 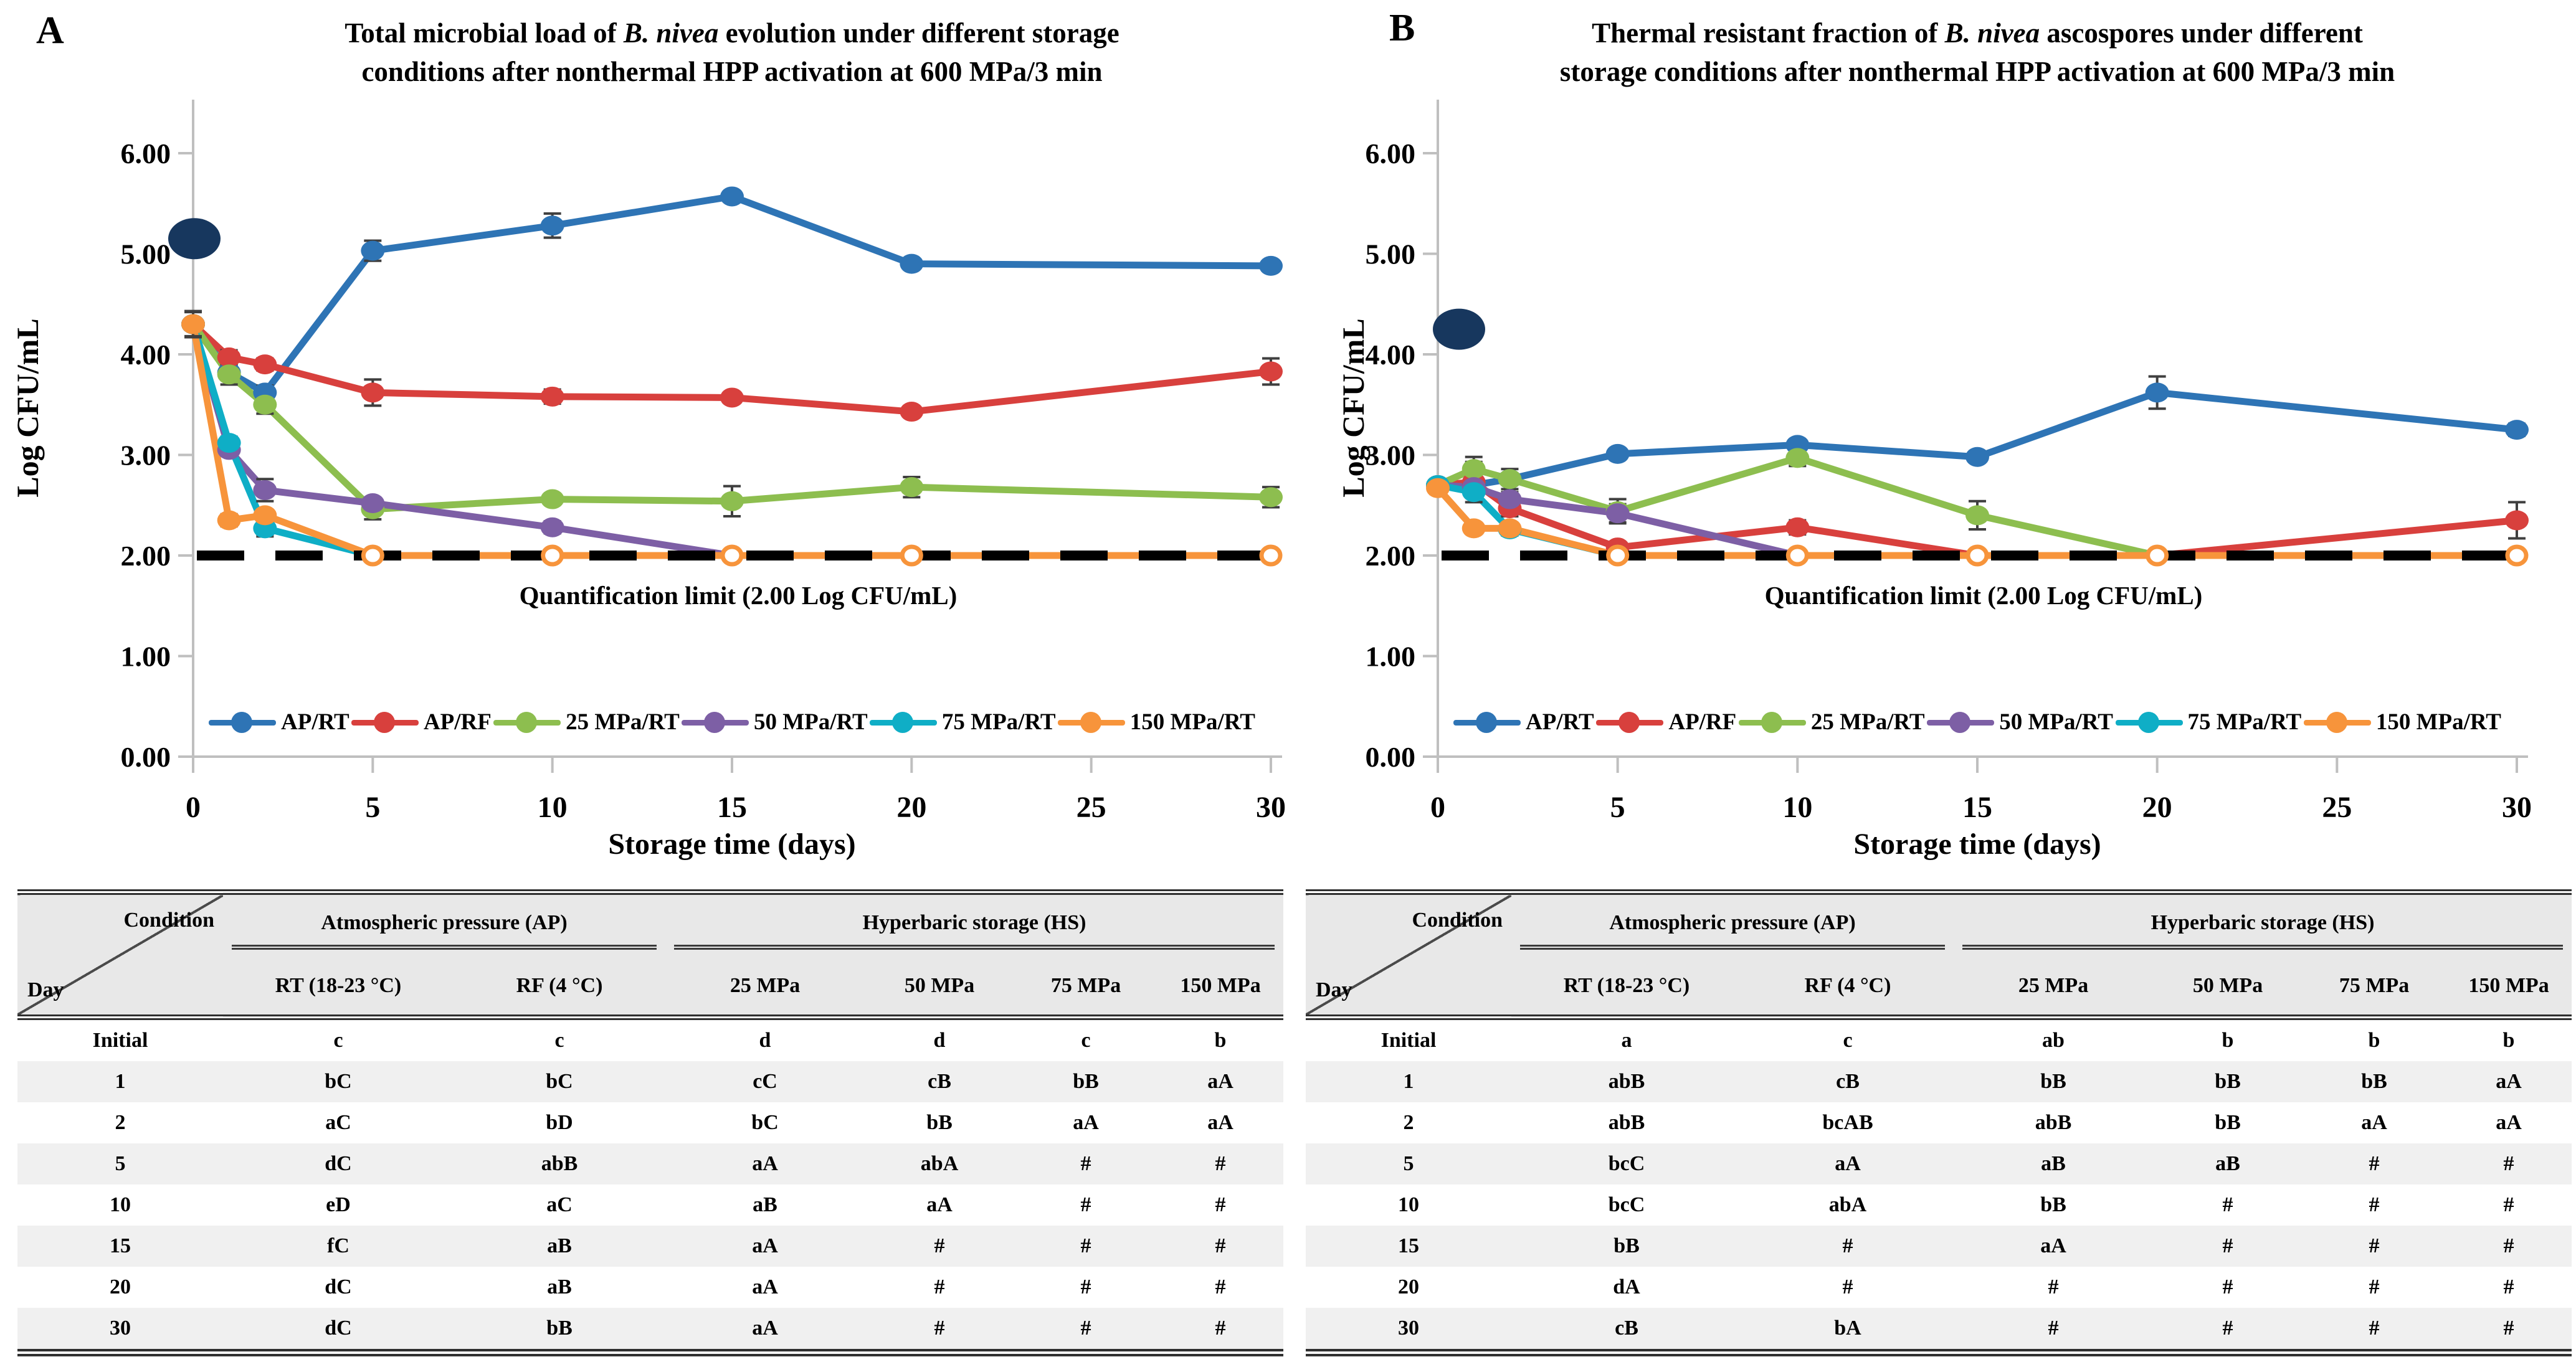 I want to click on table-cell: ab, so click(x=2053, y=1041).